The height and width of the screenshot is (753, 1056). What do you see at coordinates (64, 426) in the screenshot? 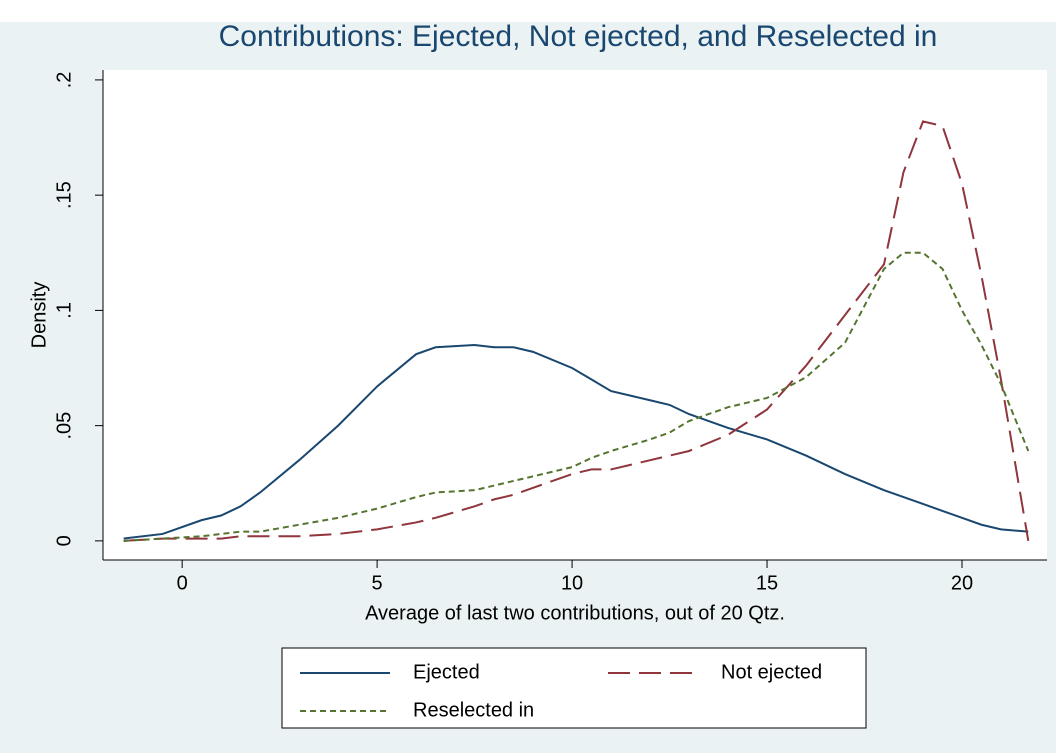
I see `y-tick-label: .05` at bounding box center [64, 426].